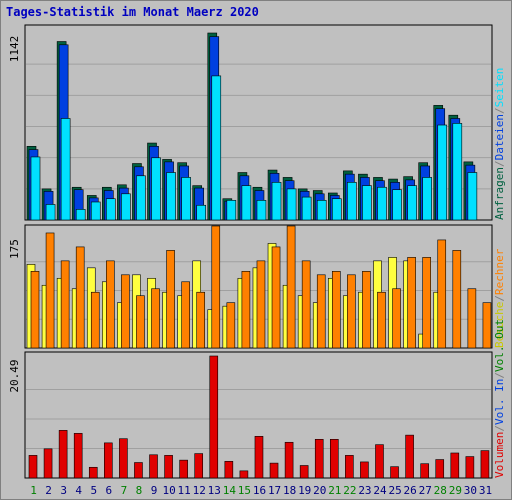 The image size is (512, 500). Describe the element at coordinates (425, 490) in the screenshot. I see `x-label-day-27: 27` at that location.